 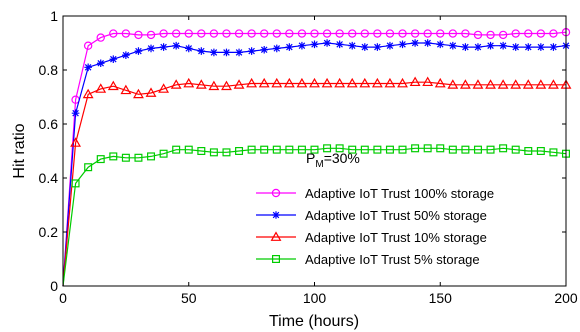 What do you see at coordinates (396, 215) in the screenshot?
I see `legend-label: Adaptive IoT Trust 50% storage` at bounding box center [396, 215].